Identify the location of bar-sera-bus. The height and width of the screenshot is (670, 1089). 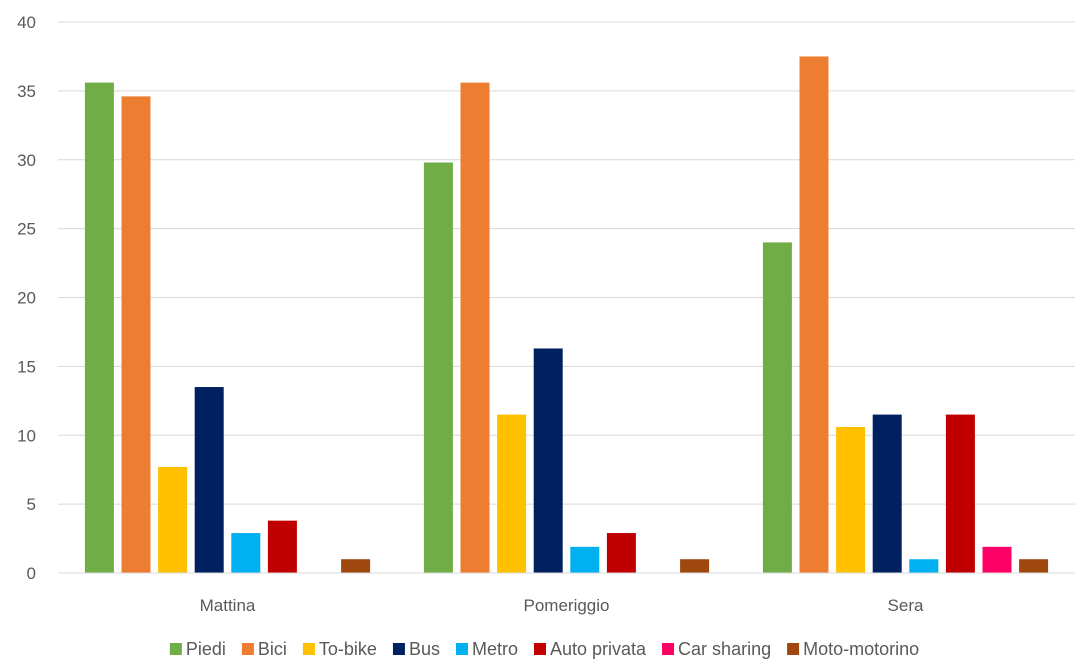
(887, 493).